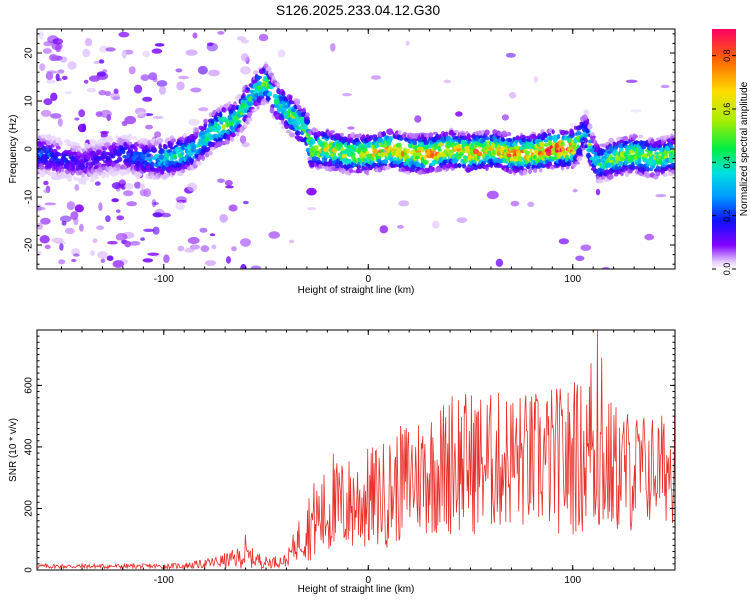 This screenshot has height=600, width=750. I want to click on spectrogram-x-tick-label: -100, so click(164, 279).